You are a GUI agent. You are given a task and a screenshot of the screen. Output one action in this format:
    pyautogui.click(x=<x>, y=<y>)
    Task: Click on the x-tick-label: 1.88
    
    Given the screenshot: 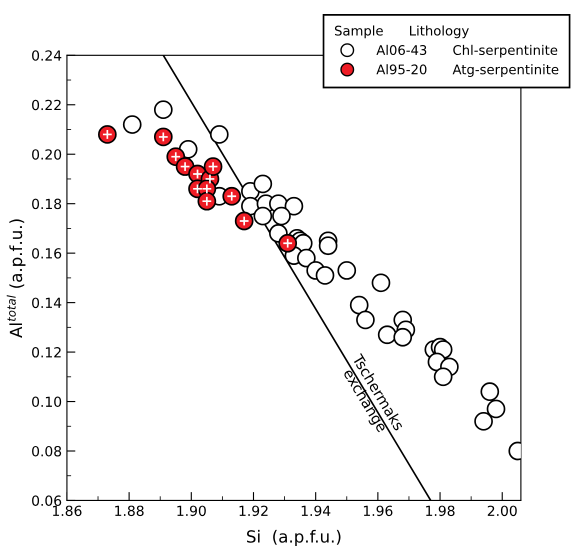 What is the action you would take?
    pyautogui.click(x=129, y=511)
    